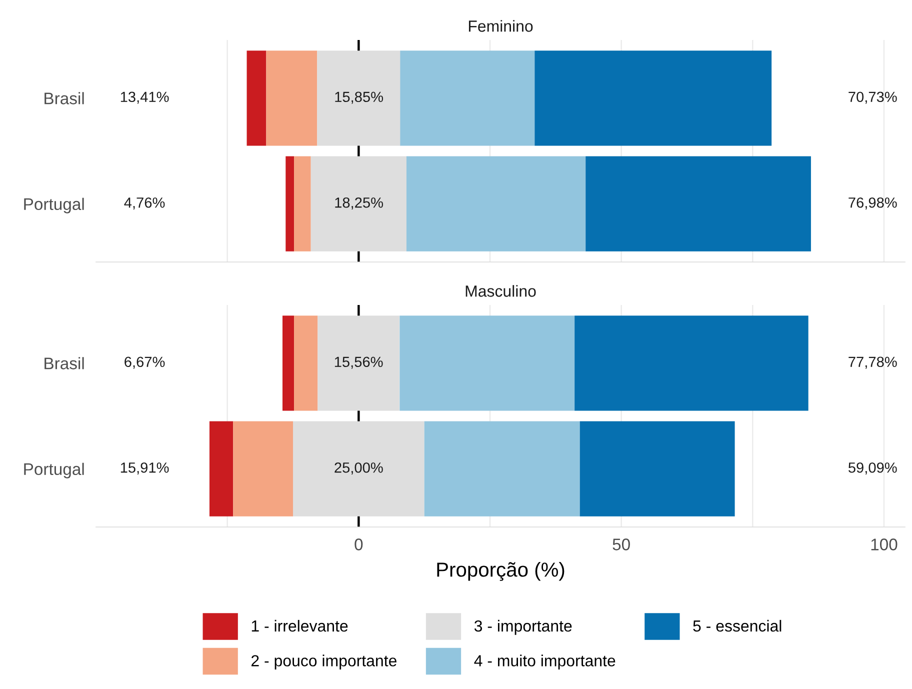  Describe the element at coordinates (144, 98) in the screenshot. I see `annotation: 13,41%` at that location.